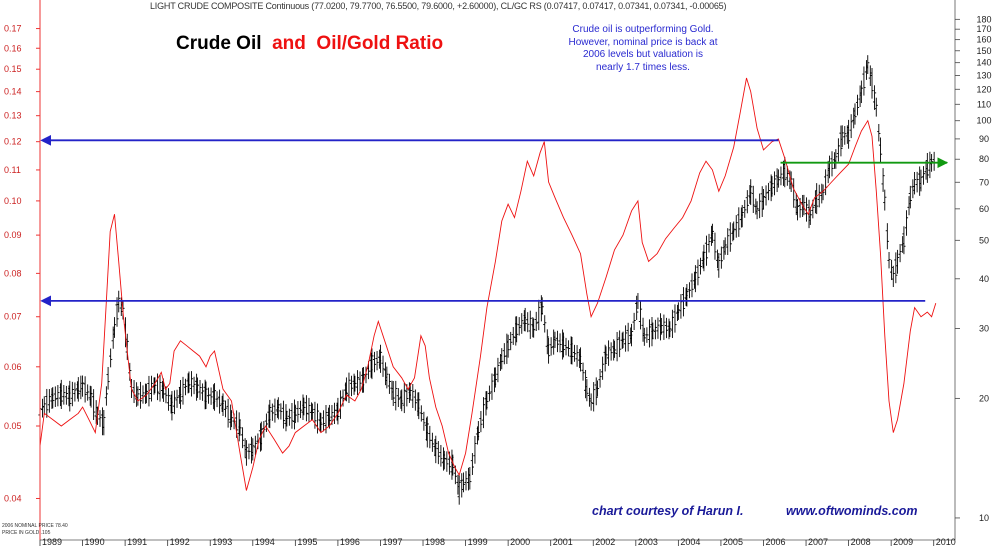 The image size is (1000, 546). Describe the element at coordinates (775, 541) in the screenshot. I see `x-axis-tick-label-17: 2006` at that location.